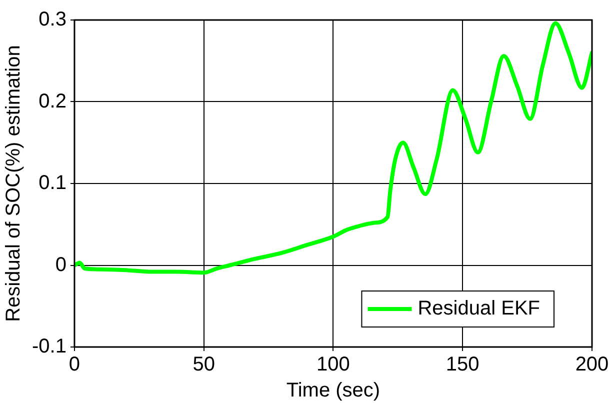 This screenshot has height=403, width=612. Describe the element at coordinates (479, 309) in the screenshot. I see `legend-label: Residual EKF` at that location.